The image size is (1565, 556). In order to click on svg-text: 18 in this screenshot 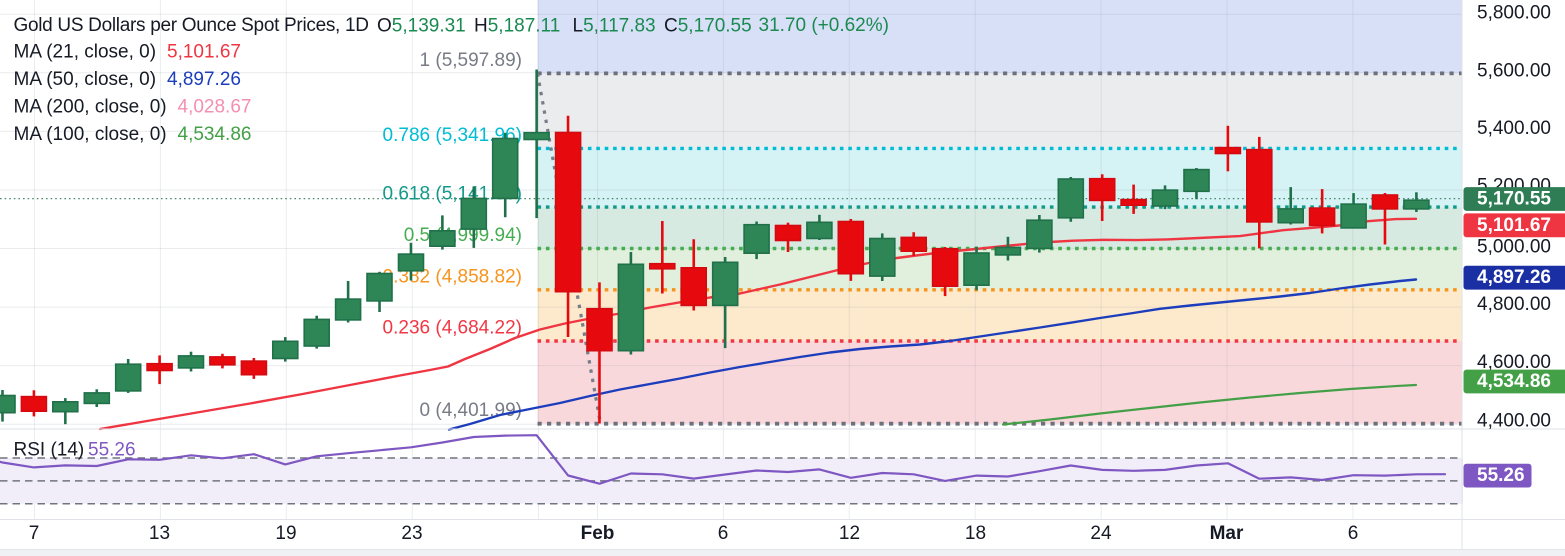, I will do `click(975, 533)`.